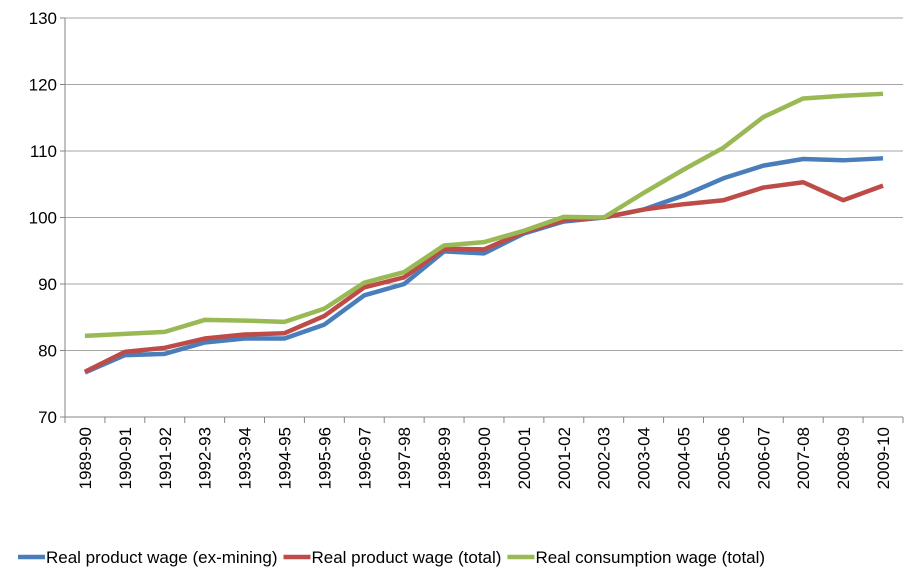  I want to click on x-tick-label: 2008-09, so click(843, 458).